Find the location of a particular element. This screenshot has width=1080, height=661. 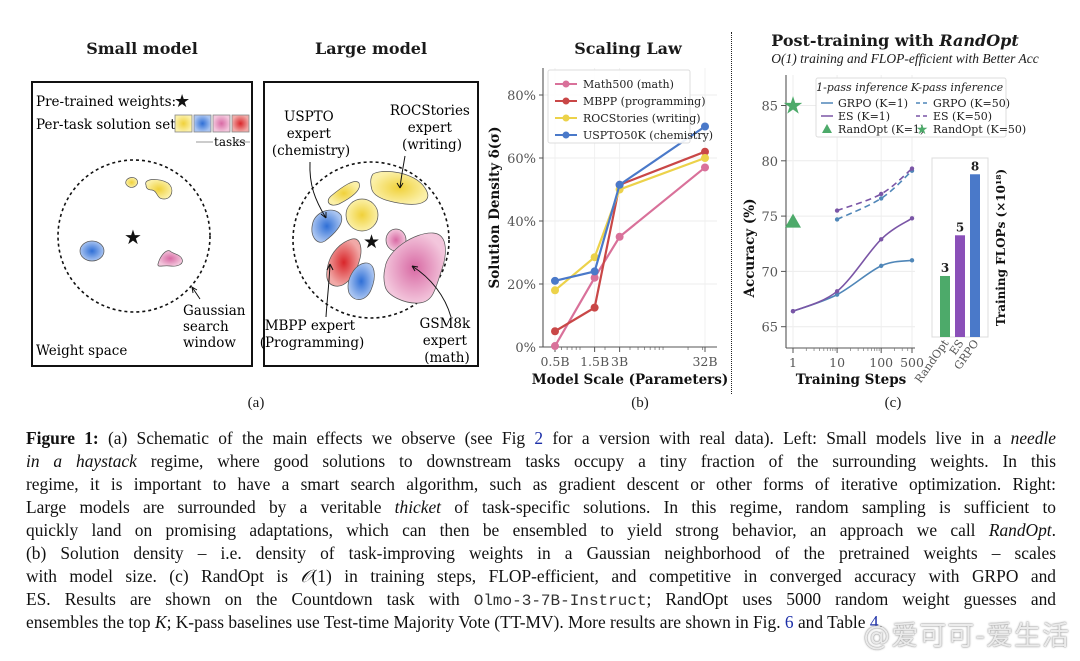

caption-text: with model size. (c) RandOpt is is located at coordinates (163, 576).